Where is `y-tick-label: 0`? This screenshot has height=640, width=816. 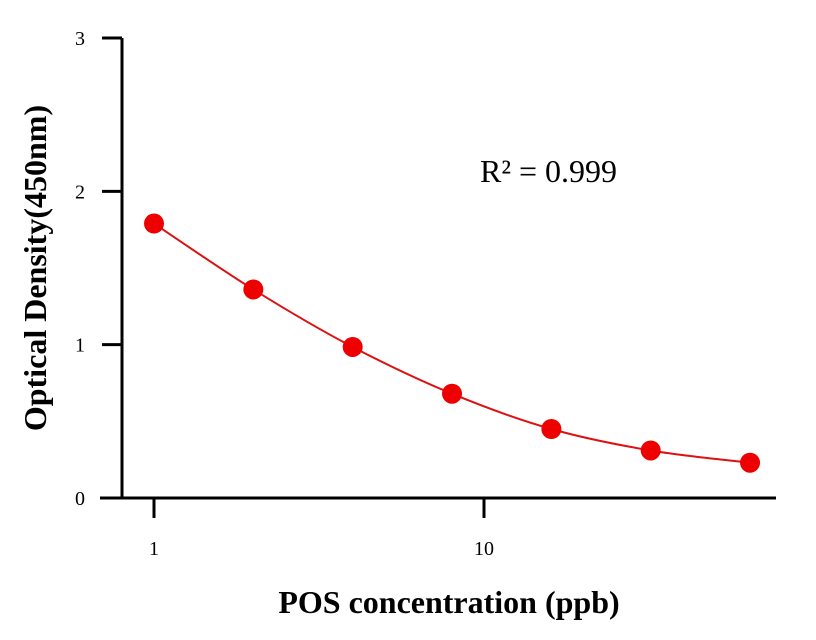
y-tick-label: 0 is located at coordinates (80, 499).